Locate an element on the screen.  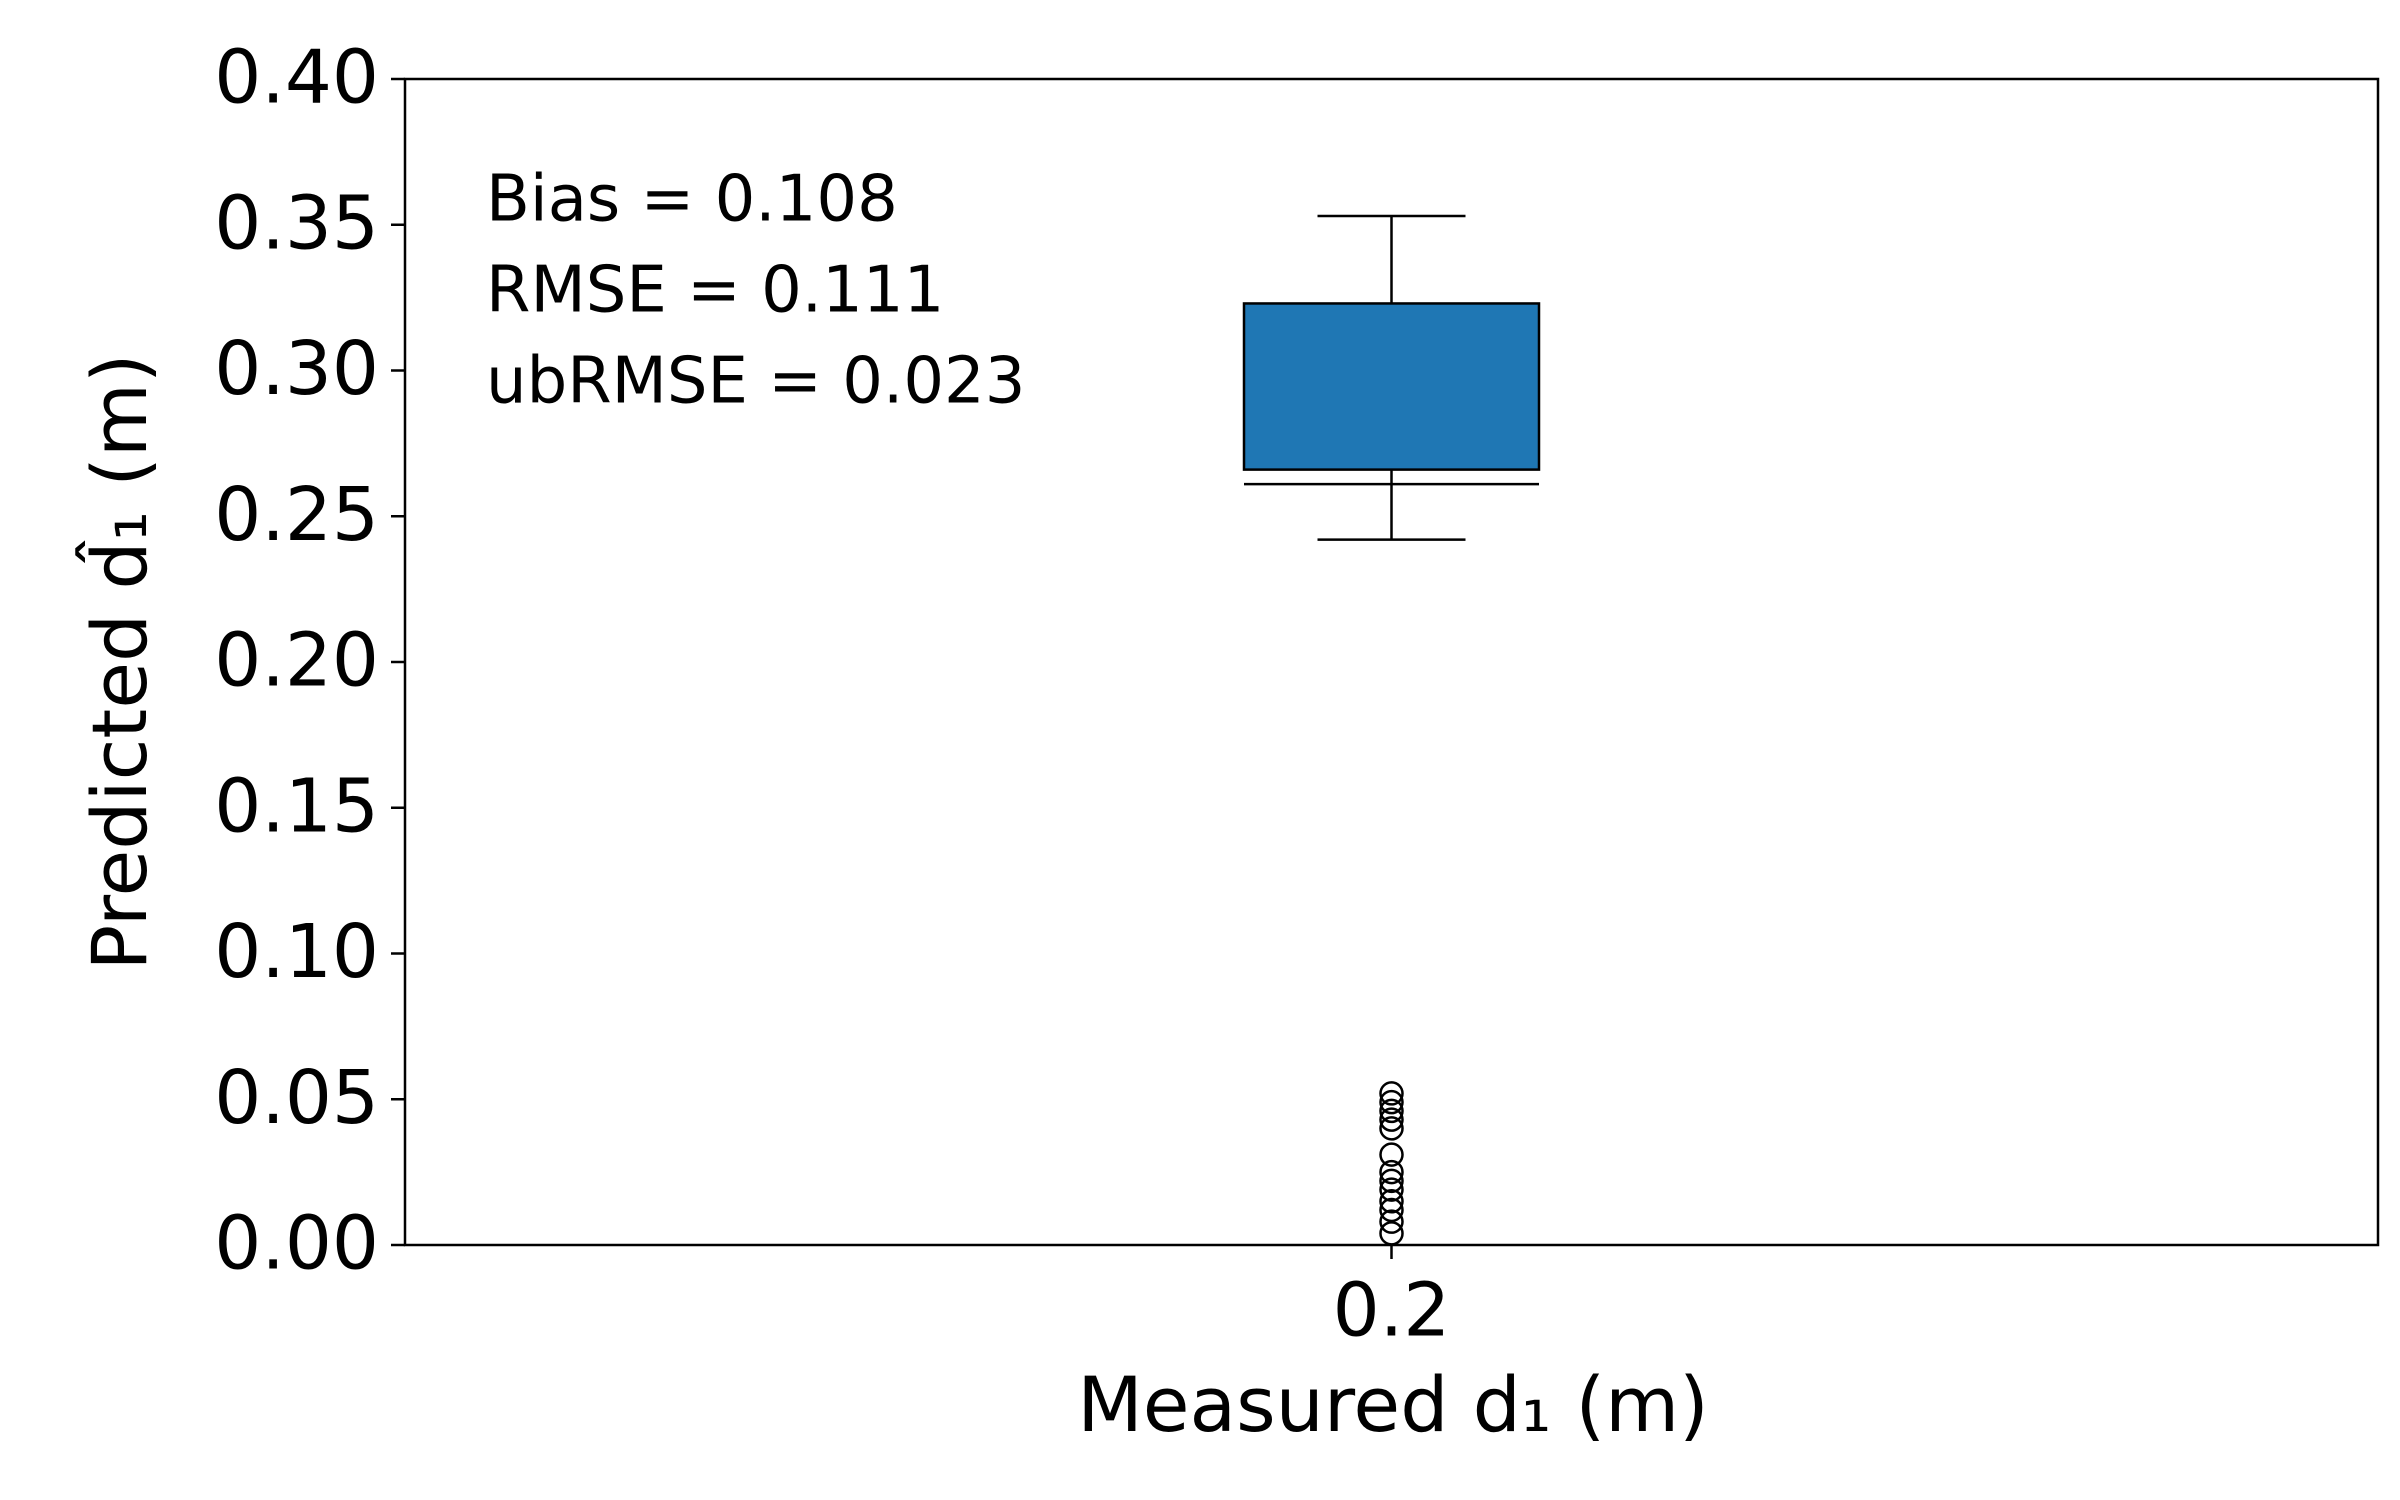
annotation: RMSE = 0.111 is located at coordinates (715, 291).